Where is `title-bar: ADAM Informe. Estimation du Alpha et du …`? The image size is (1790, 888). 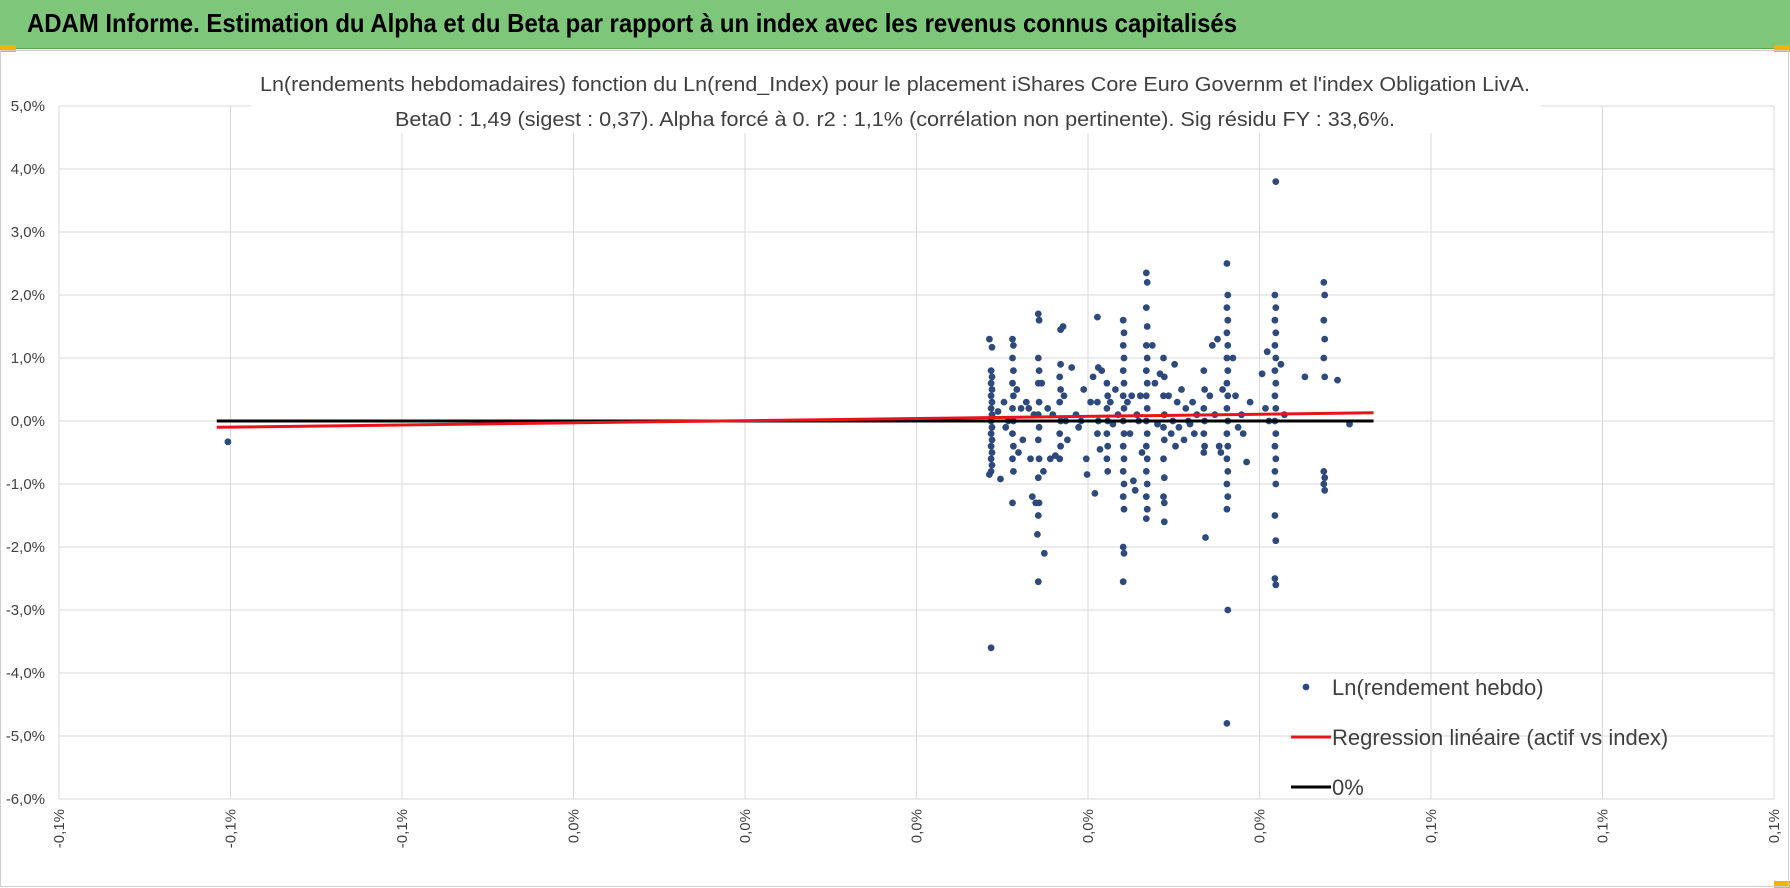
title-bar: ADAM Informe. Estimation du Alpha et du … is located at coordinates (895, 24).